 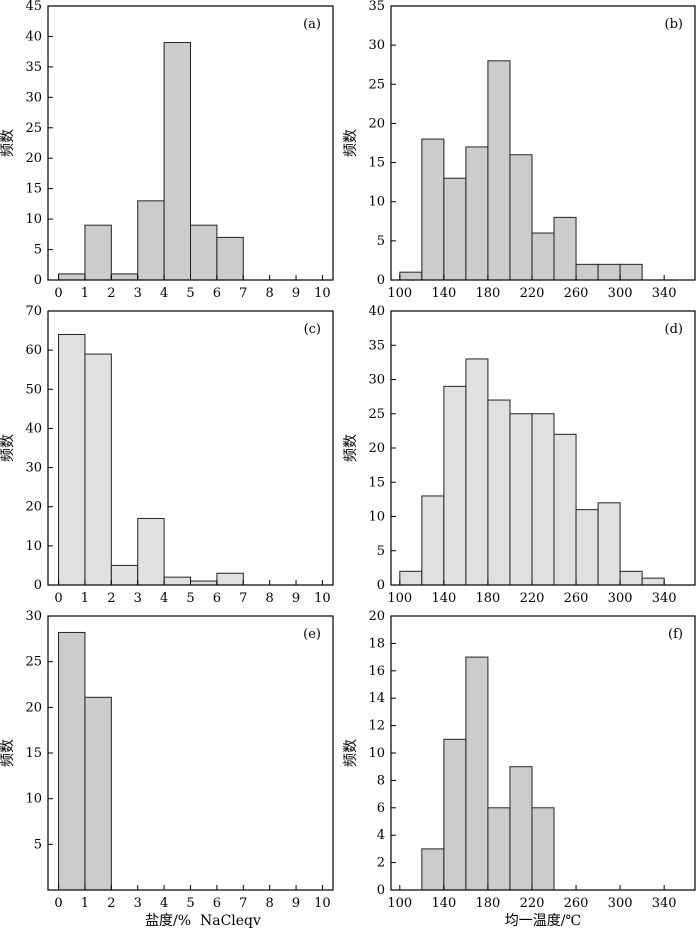 What do you see at coordinates (543, 921) in the screenshot?
I see `x-axis-title: 均一温度/℃` at bounding box center [543, 921].